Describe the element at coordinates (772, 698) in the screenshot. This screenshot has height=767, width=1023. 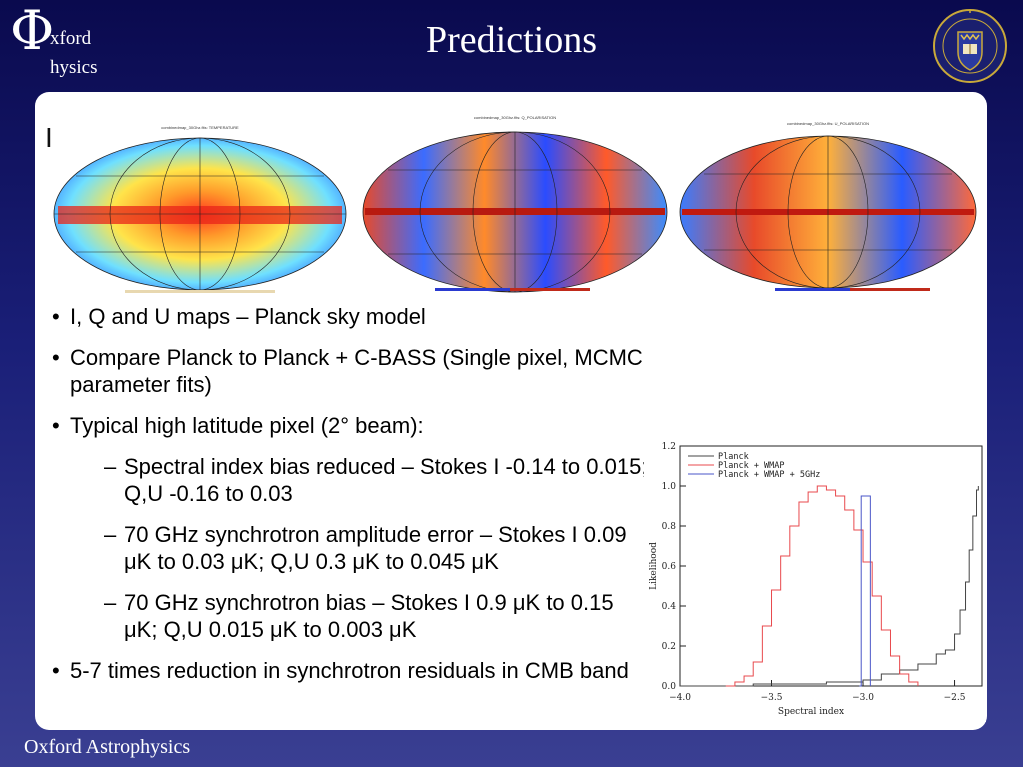
I see `x-tick-label: −3.5` at that location.